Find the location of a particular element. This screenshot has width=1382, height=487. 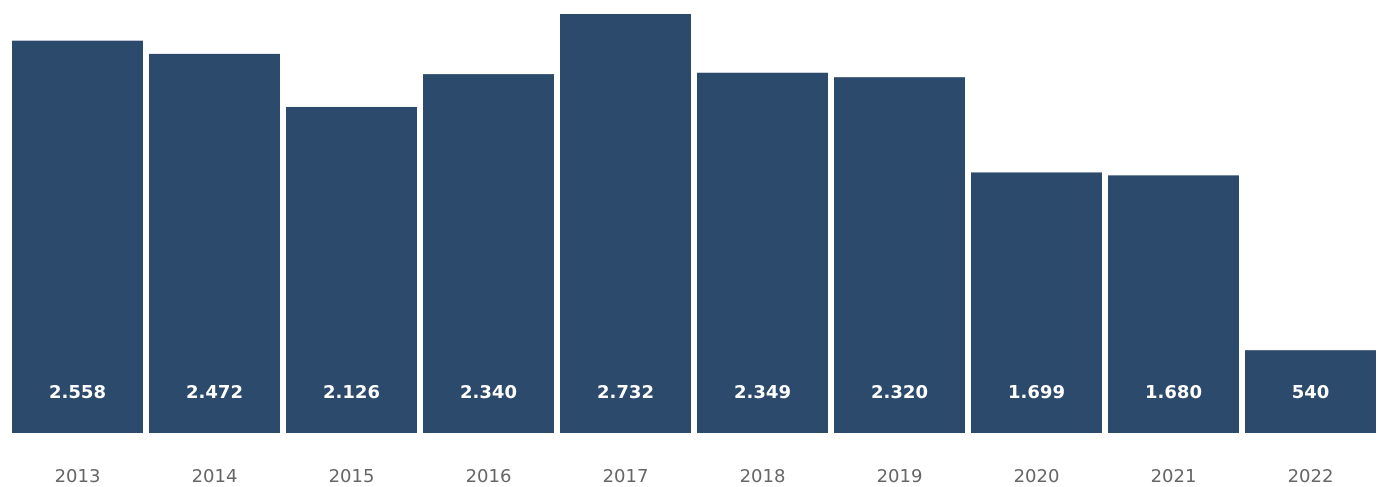

x-tick-label: 2019 is located at coordinates (900, 476).